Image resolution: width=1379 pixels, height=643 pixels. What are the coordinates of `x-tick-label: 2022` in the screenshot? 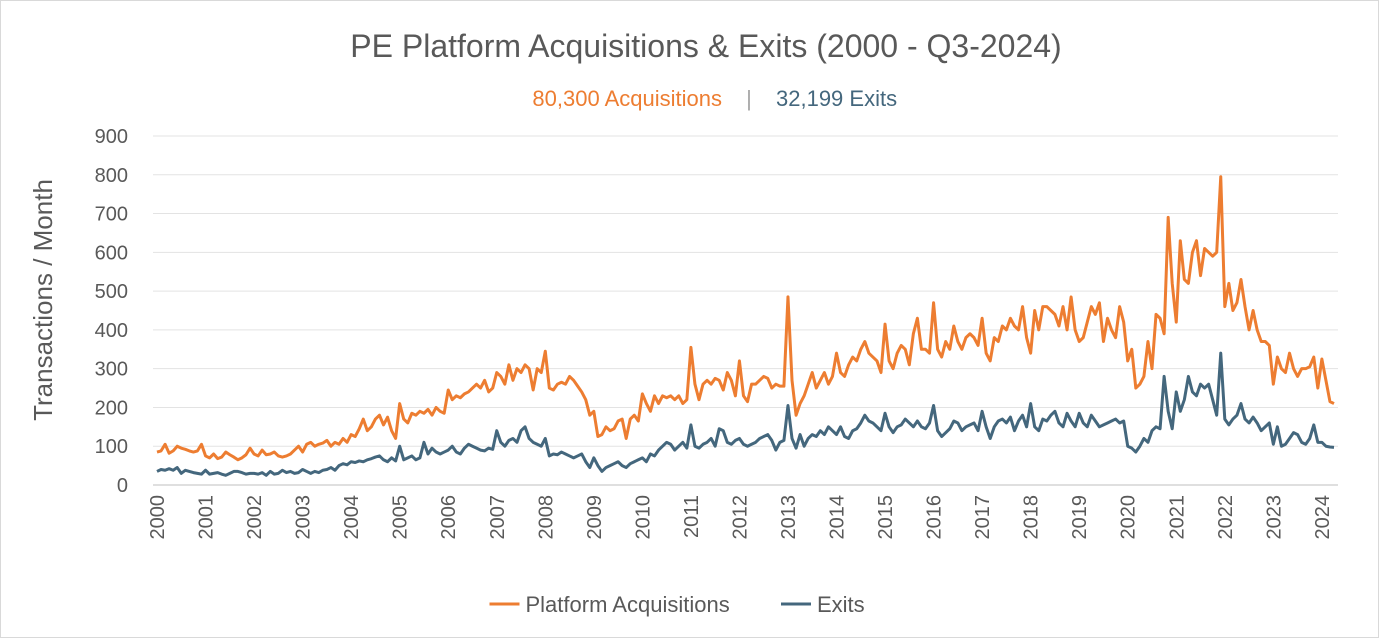 It's located at (1226, 517).